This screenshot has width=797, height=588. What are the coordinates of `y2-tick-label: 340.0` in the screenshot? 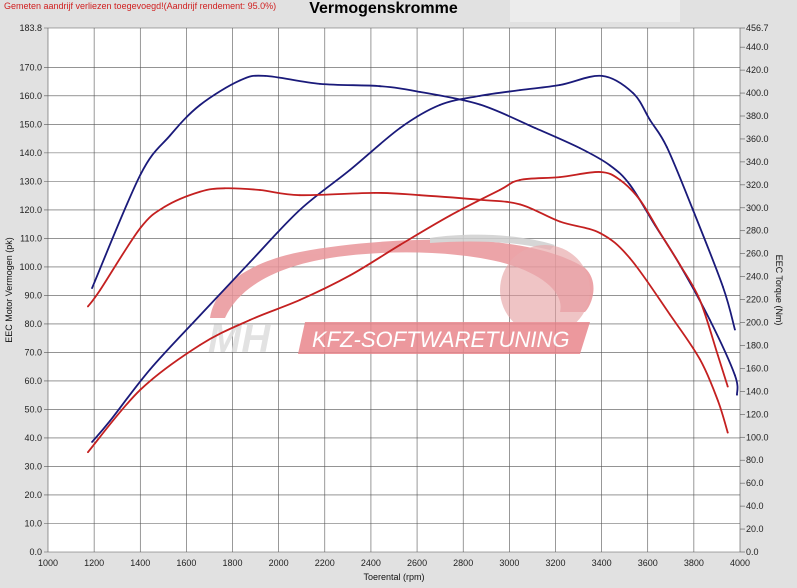 It's located at (757, 162).